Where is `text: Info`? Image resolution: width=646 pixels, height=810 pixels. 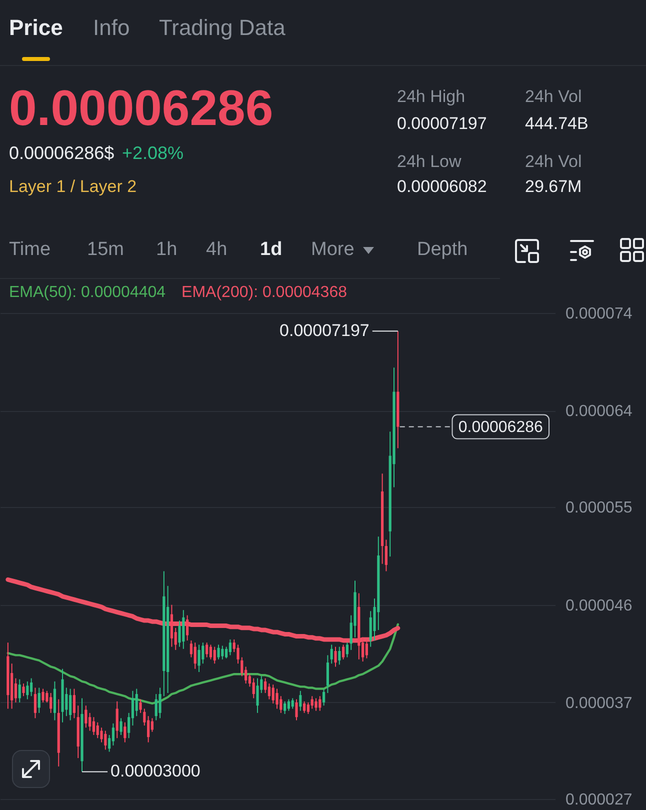 text: Info is located at coordinates (111, 27).